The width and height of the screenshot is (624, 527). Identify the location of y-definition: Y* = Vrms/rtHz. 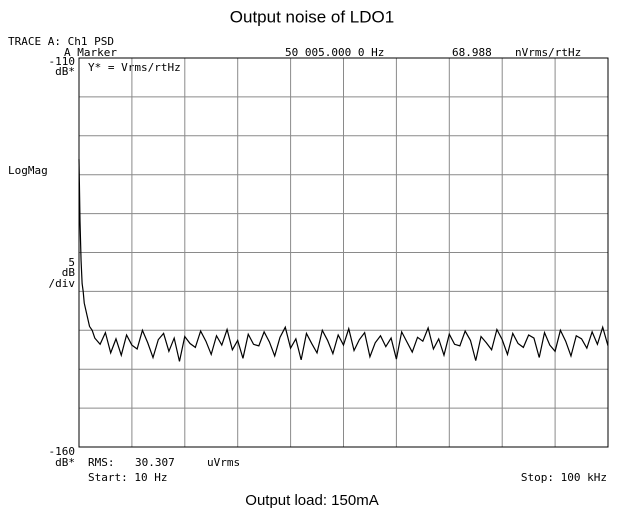
(134, 67).